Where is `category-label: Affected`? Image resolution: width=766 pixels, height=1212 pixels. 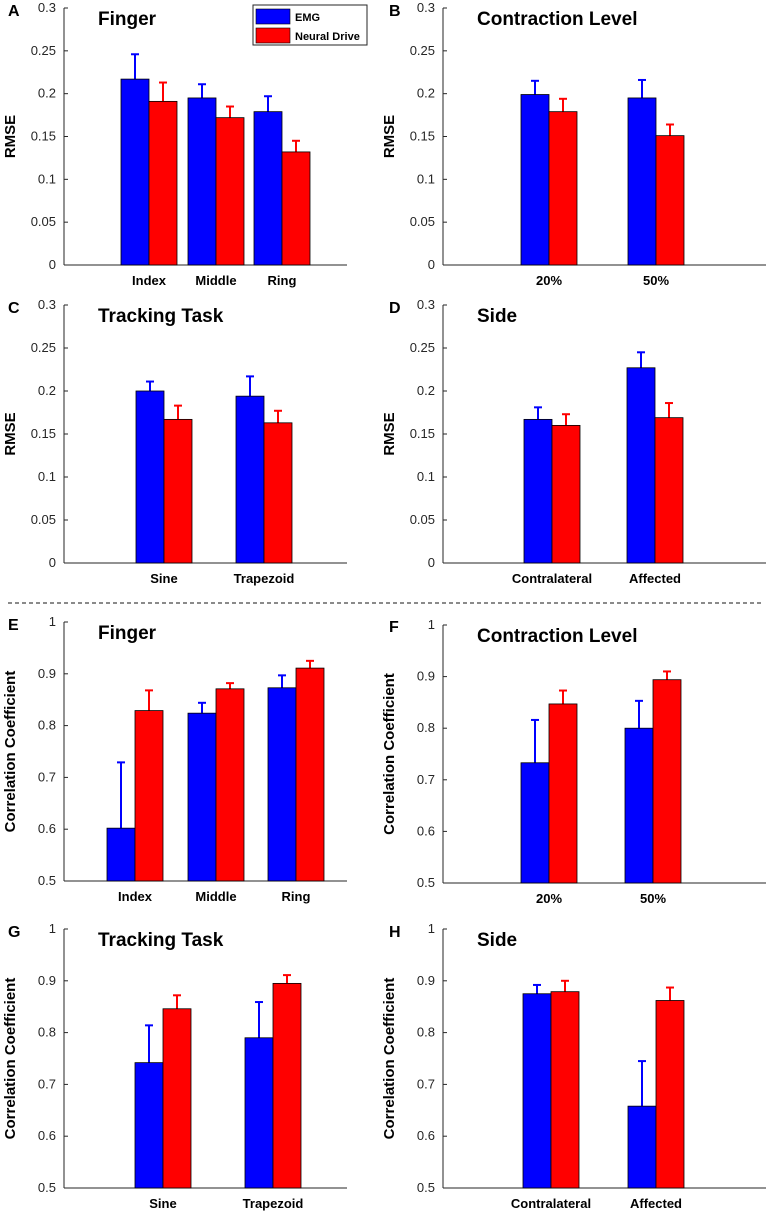 category-label: Affected is located at coordinates (656, 1203).